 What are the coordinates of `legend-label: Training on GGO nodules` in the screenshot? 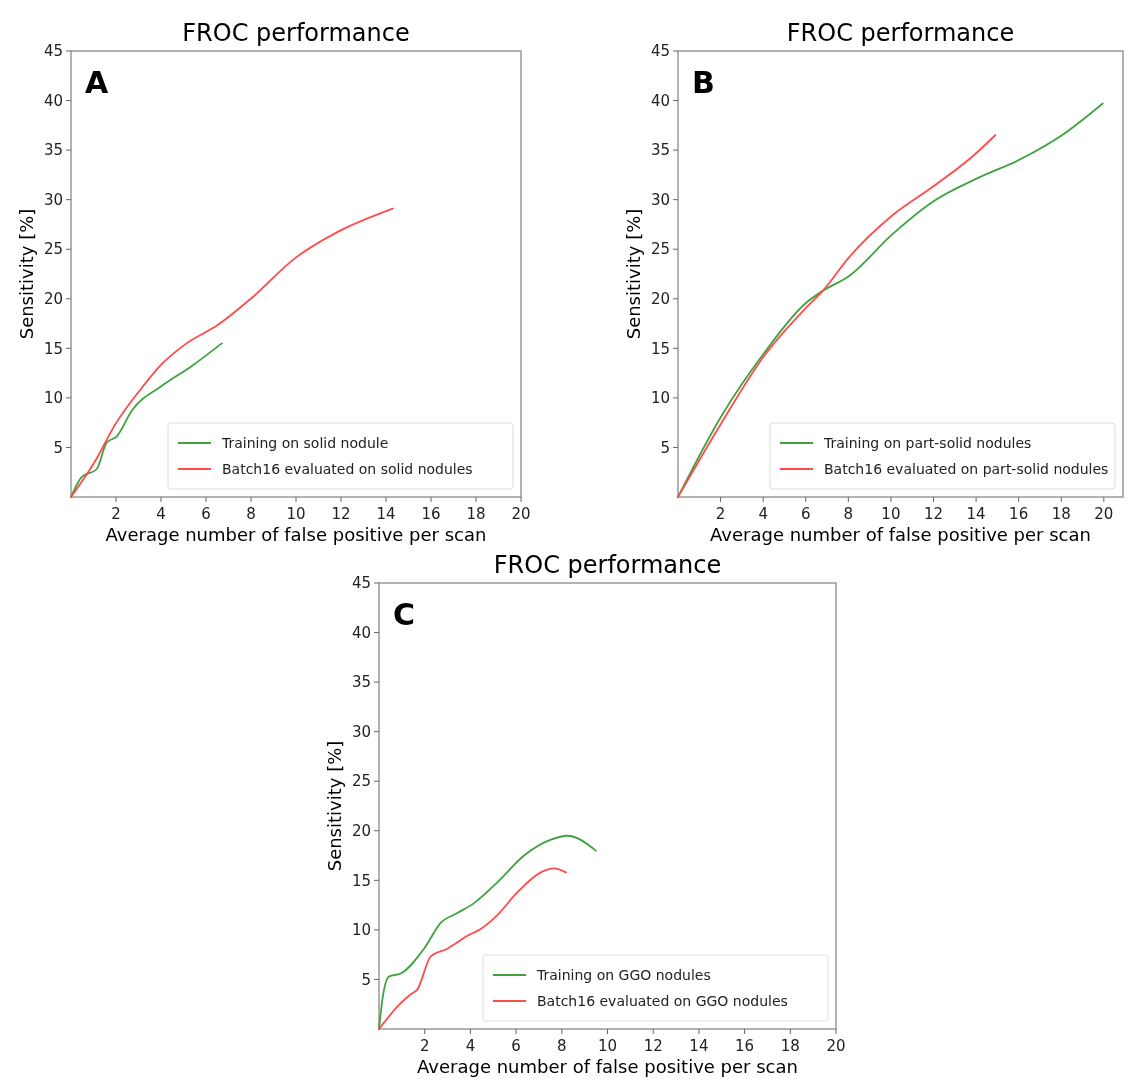 It's located at (623, 974).